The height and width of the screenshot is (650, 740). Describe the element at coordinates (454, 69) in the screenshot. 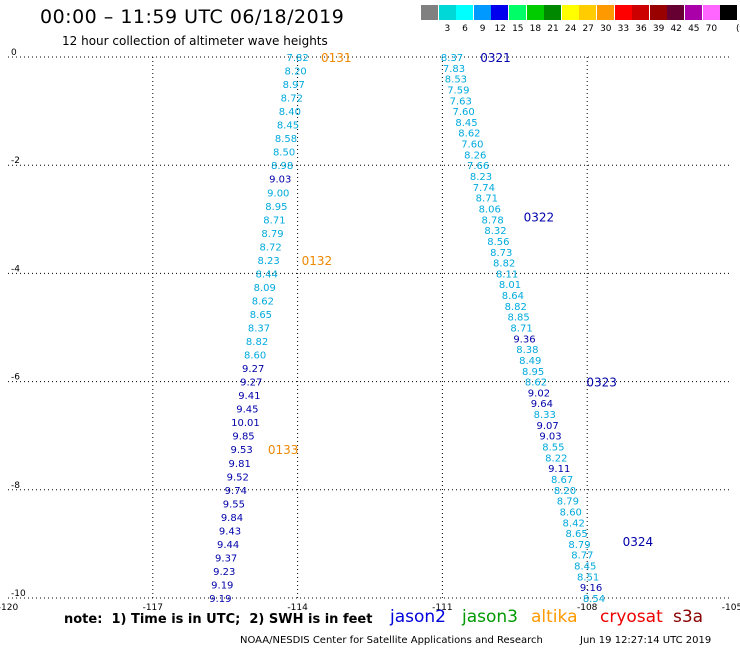

I see `wave-height-value: 7.83` at that location.